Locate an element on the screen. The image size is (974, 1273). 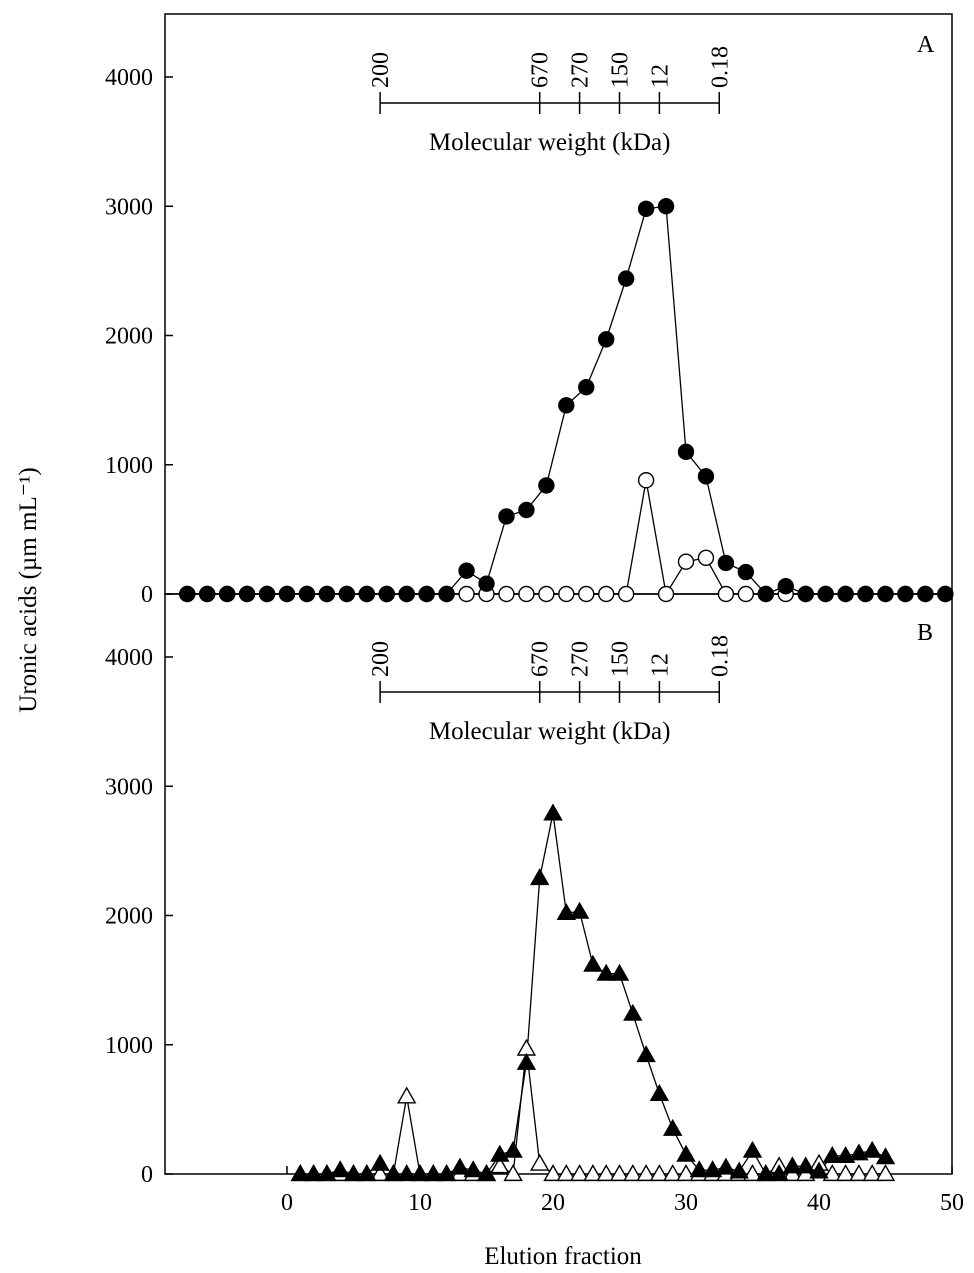
series-line-open-circle is located at coordinates (566, 538).